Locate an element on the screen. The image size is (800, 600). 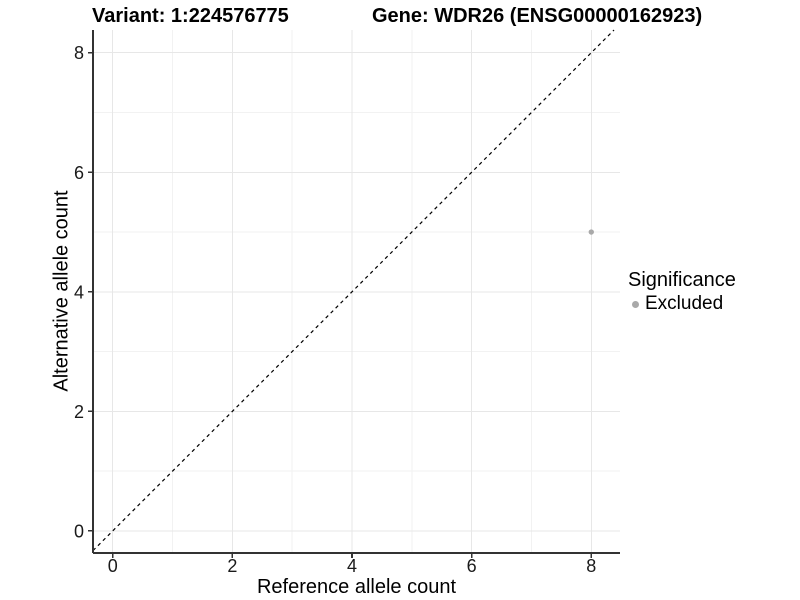
x-tick-label: 0 is located at coordinates (113, 566).